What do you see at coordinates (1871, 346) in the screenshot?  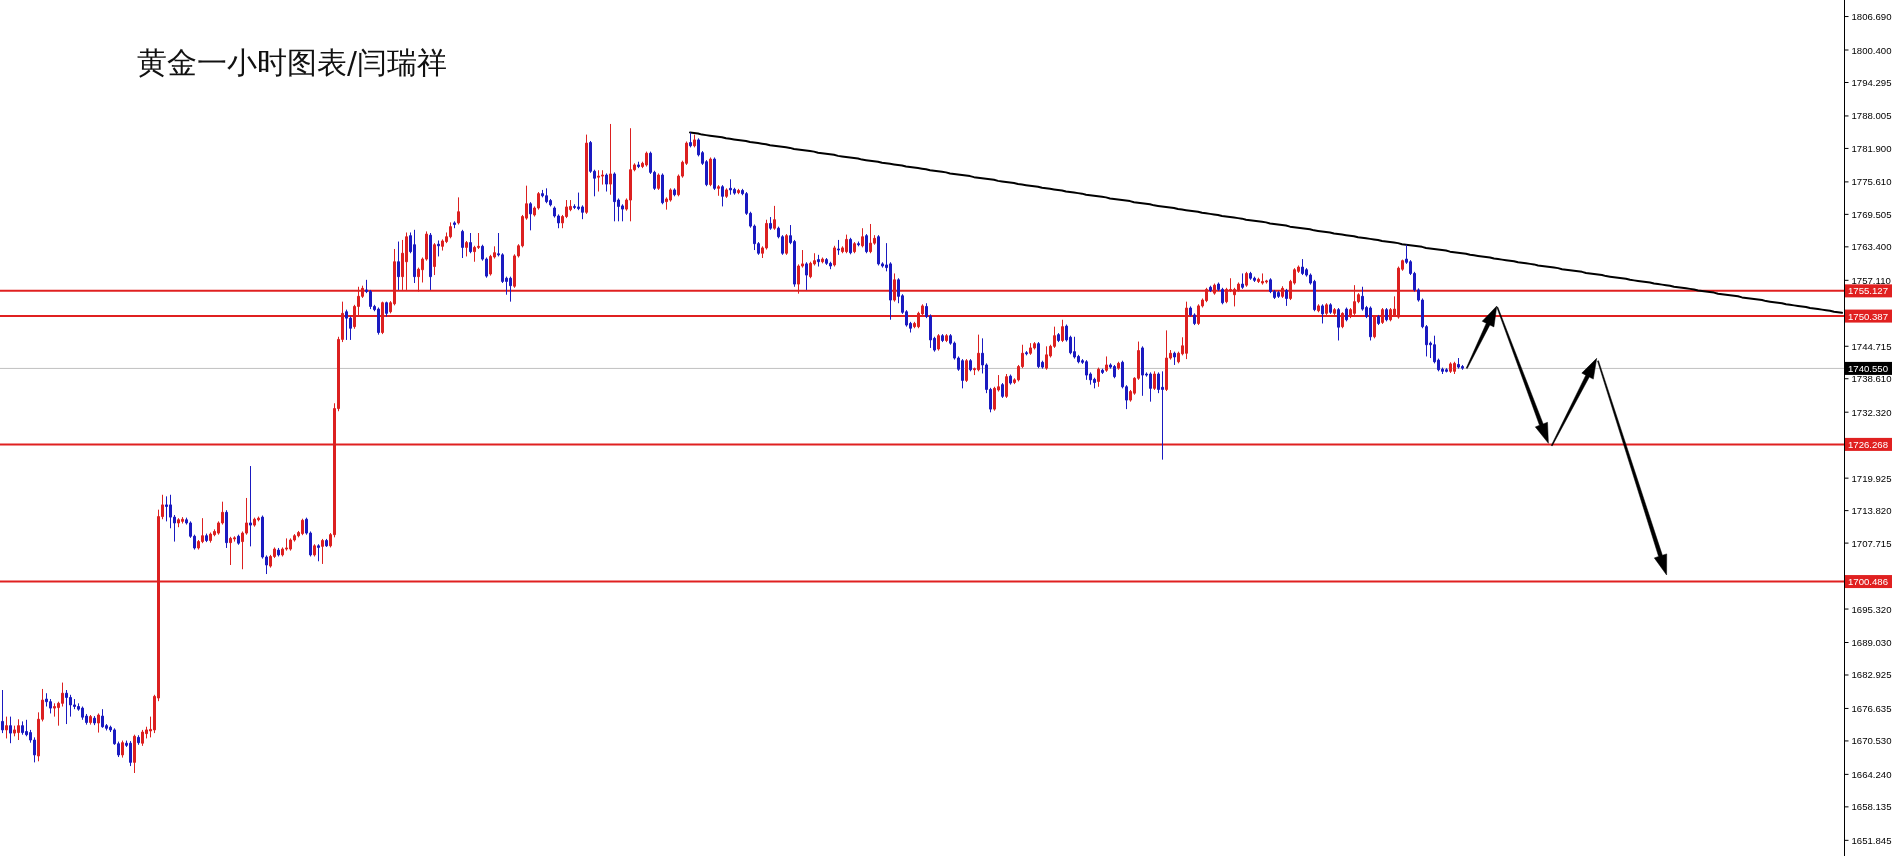 I see `y-tick-label: 1744.715` at bounding box center [1871, 346].